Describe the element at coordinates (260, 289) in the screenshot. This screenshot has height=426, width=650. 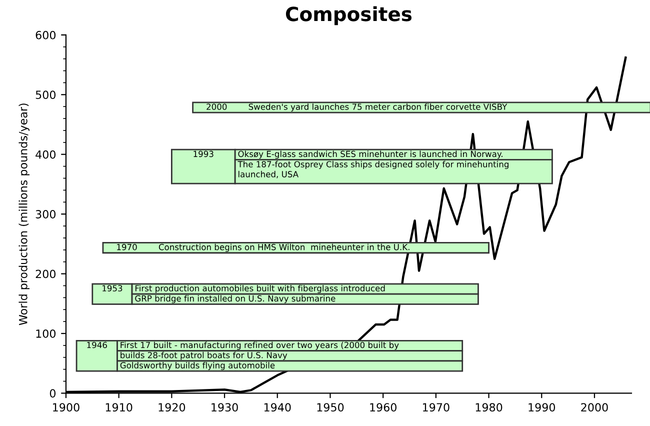
I see `annotation: First production automobiles built with fiberglass introduced` at that location.